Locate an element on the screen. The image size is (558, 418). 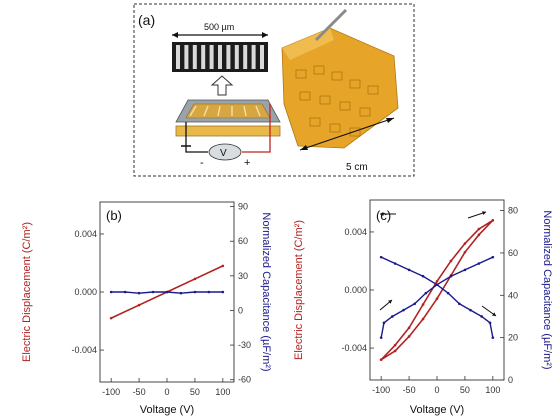
y-tick-label-left: 0.000 is located at coordinates (85, 292).